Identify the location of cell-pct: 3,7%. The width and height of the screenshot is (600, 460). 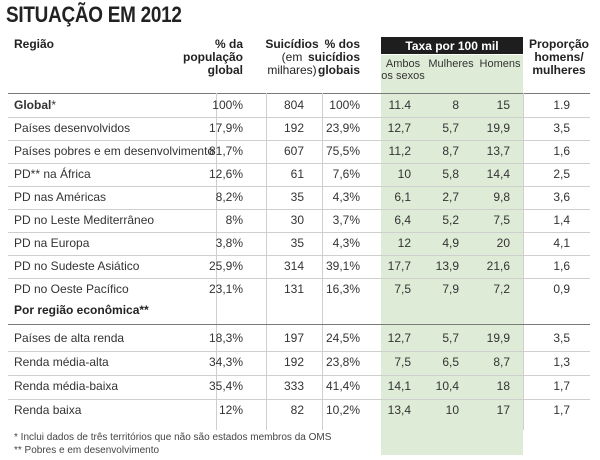
(346, 220).